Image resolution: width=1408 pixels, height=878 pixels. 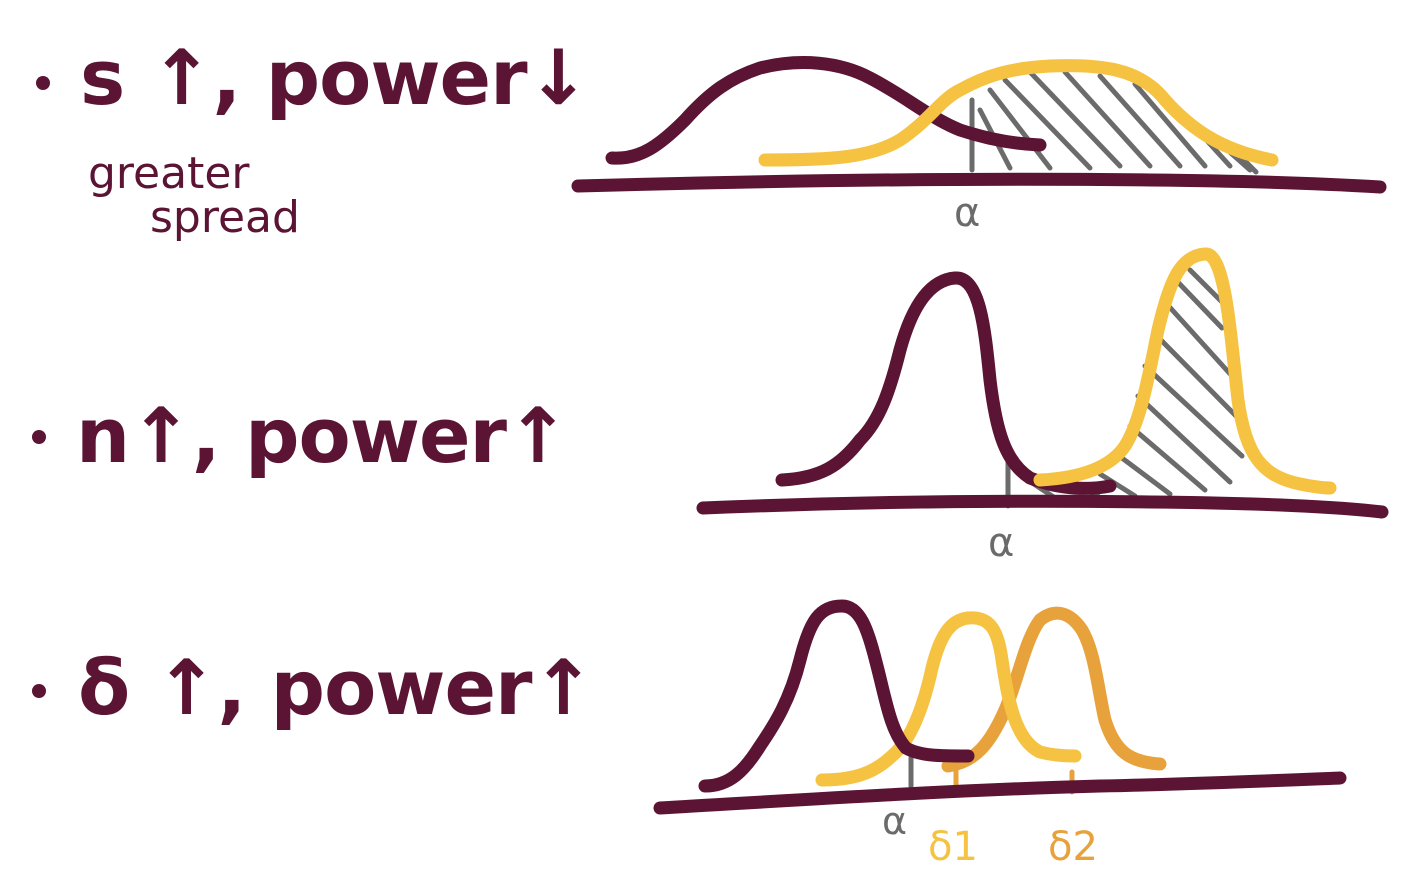 What do you see at coordinates (826, 110) in the screenshot?
I see `diagram-1-null-curve` at bounding box center [826, 110].